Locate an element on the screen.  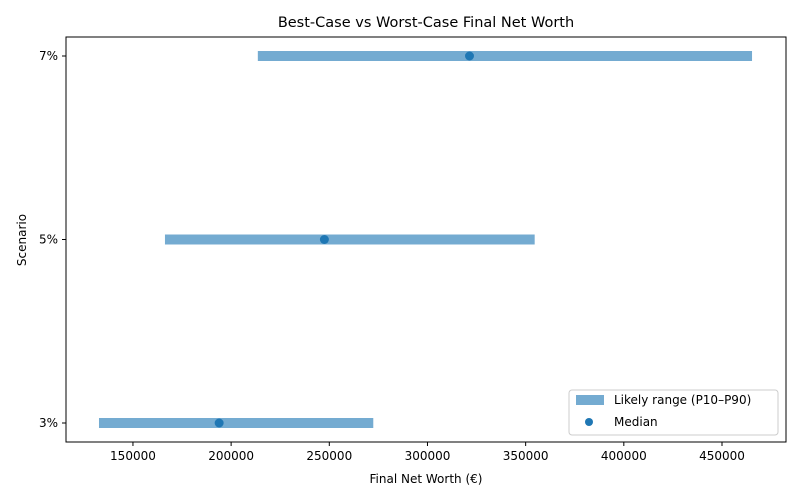
y-axis-label: Scenario is located at coordinates (22, 240).